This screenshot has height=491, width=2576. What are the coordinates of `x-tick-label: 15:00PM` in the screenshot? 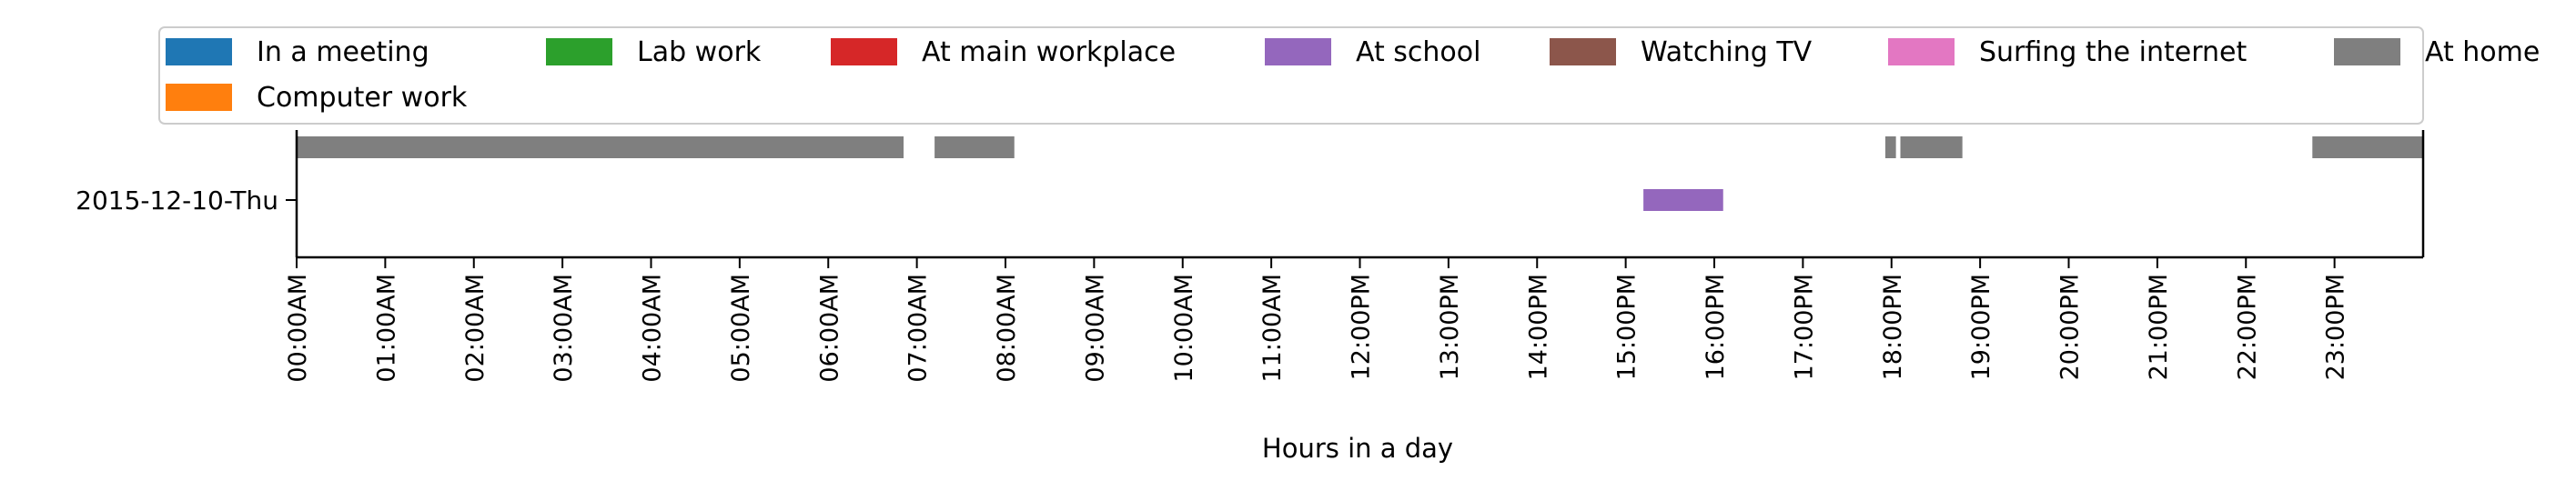 It's located at (1628, 327).